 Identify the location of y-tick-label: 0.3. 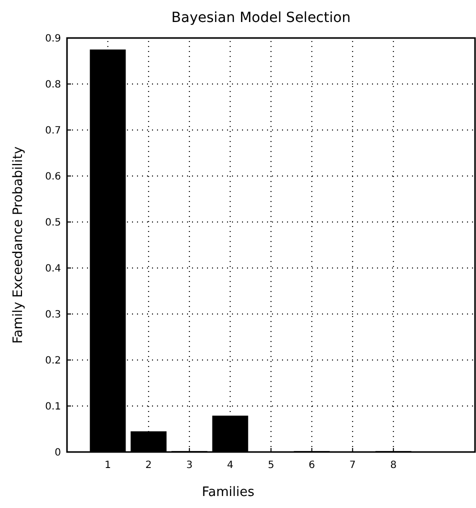
(53, 315).